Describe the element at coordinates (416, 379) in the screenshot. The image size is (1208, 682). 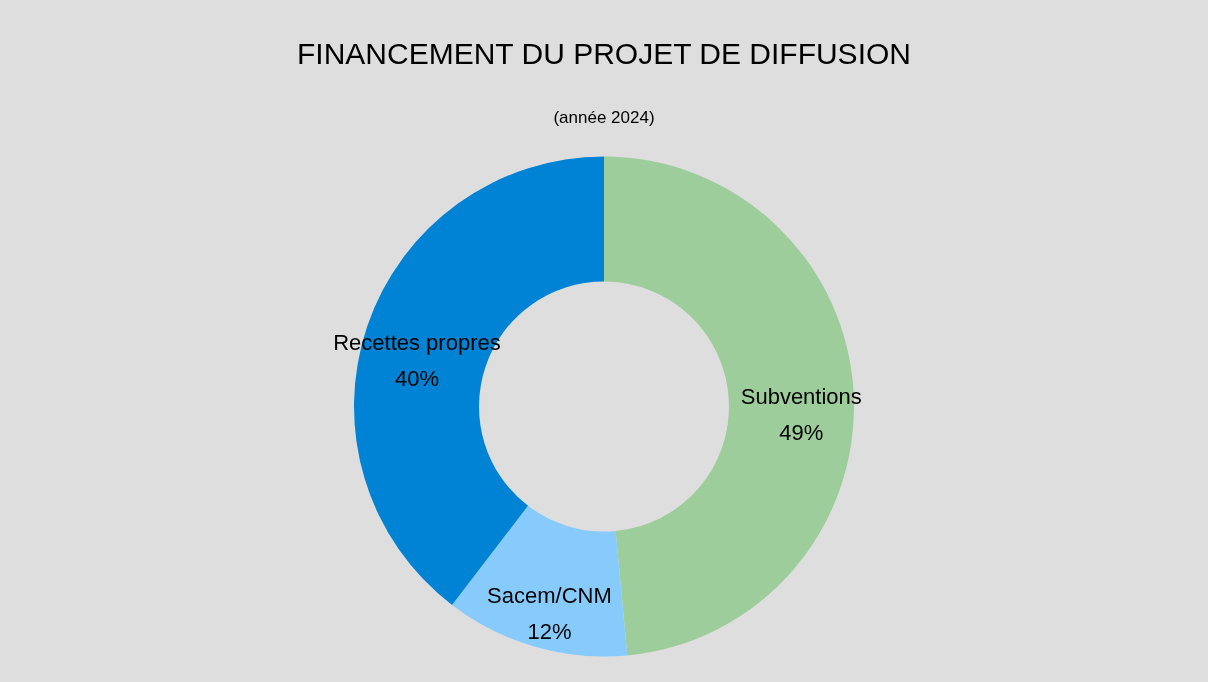
I see `data-label: 40%` at that location.